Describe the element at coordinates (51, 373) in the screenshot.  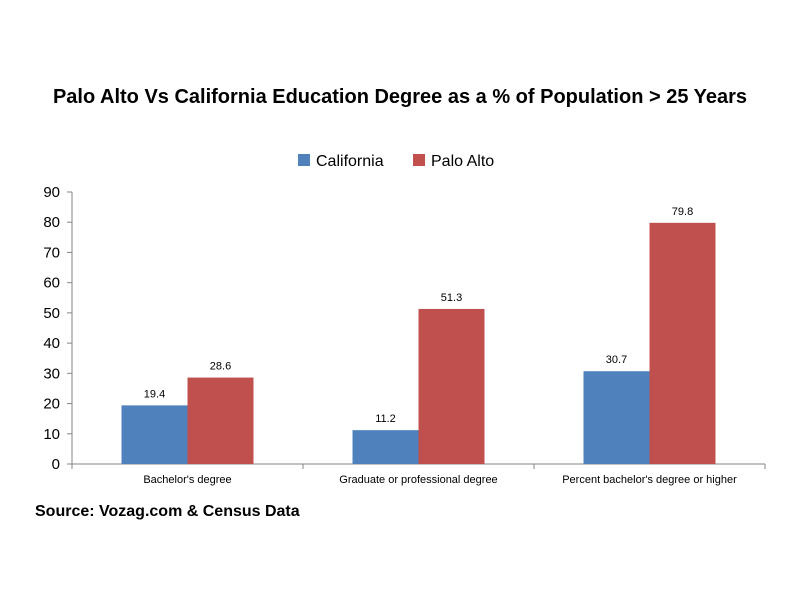
I see `y-tick-label: 30` at that location.